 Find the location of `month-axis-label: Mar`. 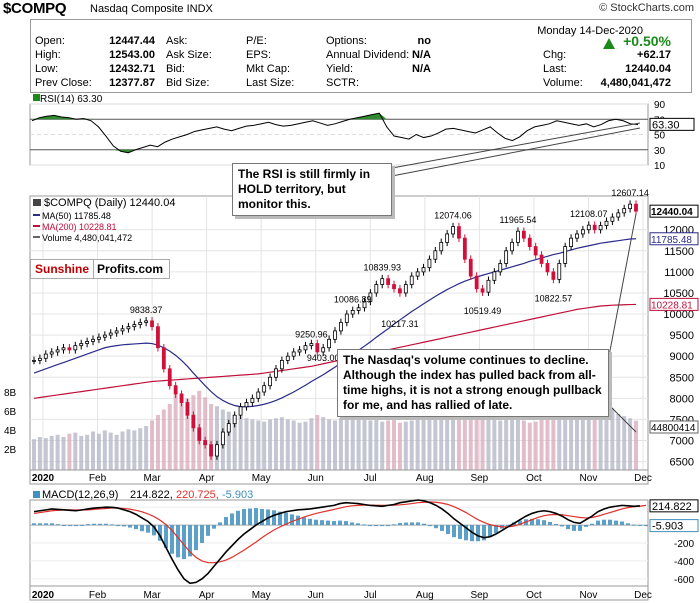

month-axis-label: Mar is located at coordinates (152, 478).